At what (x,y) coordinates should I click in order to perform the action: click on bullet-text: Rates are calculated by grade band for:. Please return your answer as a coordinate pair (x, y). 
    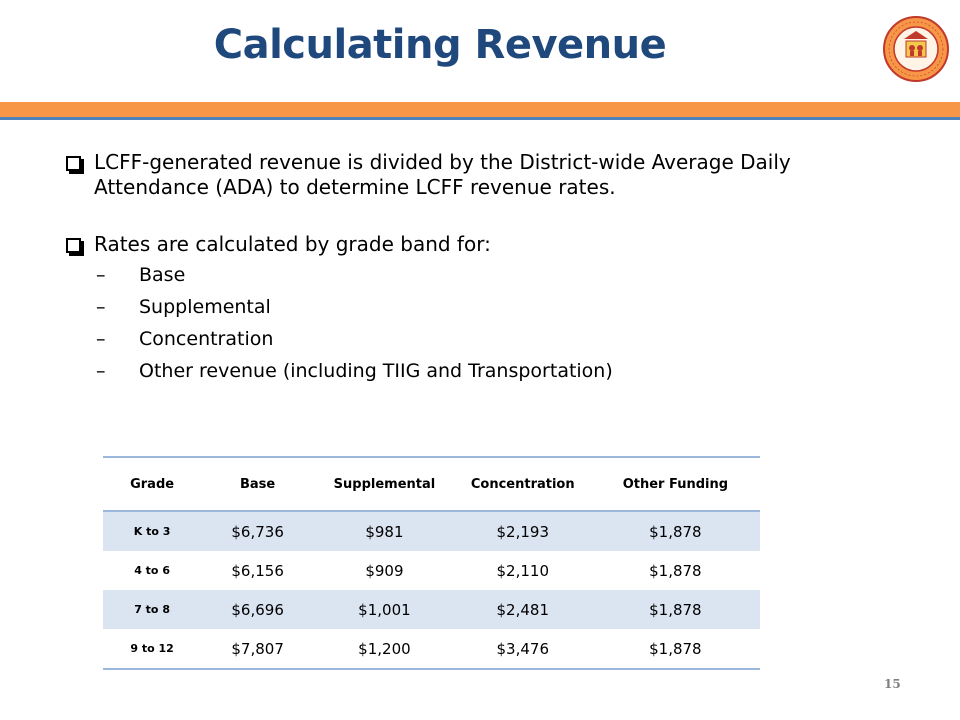
    Looking at the image, I should click on (292, 244).